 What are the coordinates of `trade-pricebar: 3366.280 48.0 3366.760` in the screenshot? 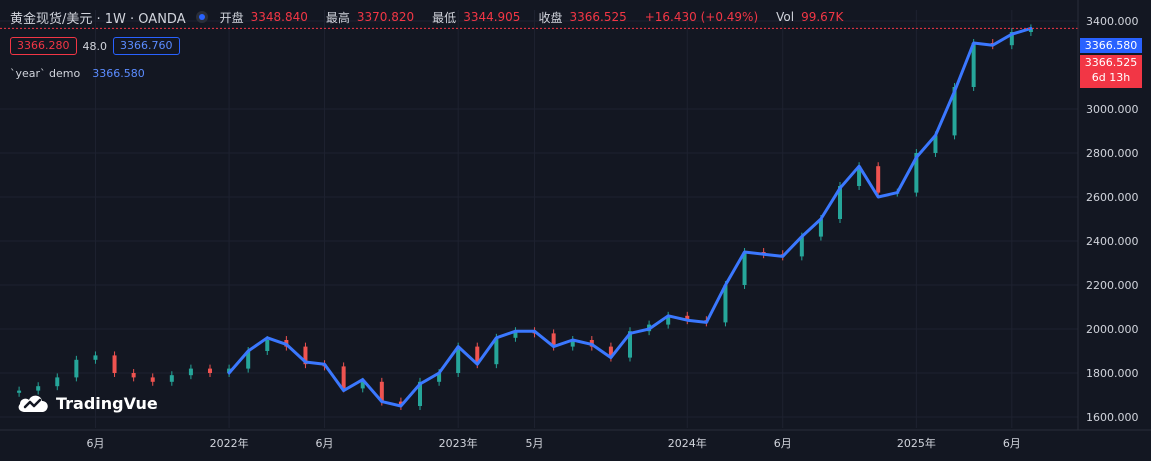 It's located at (95, 46).